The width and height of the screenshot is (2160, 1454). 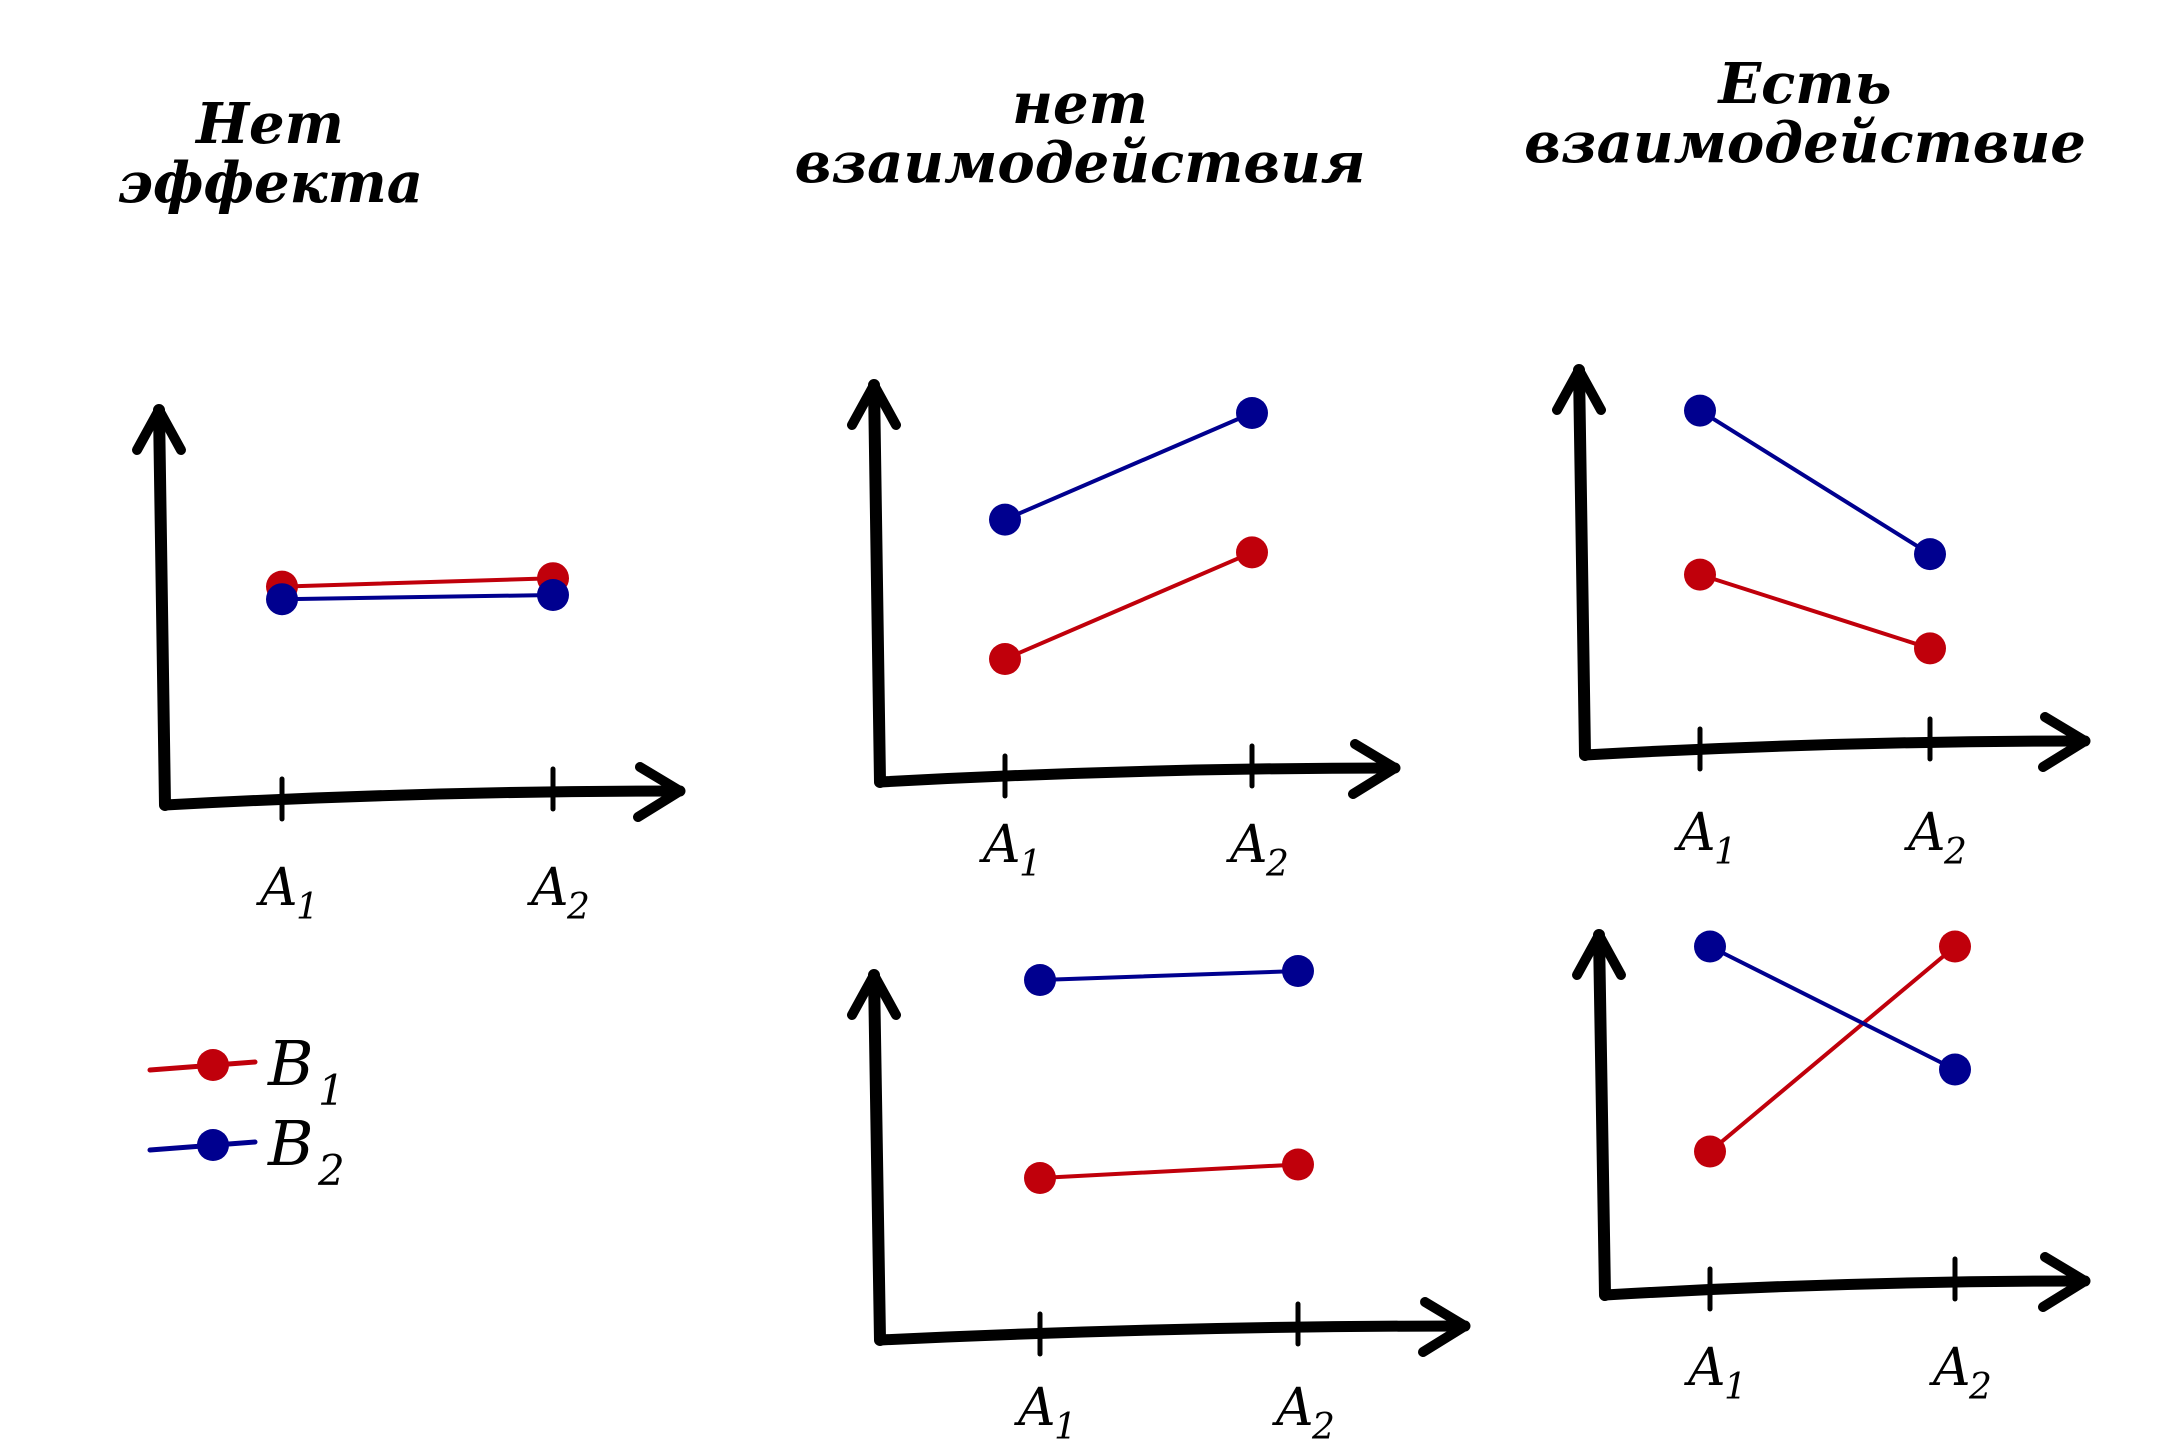 I want to click on panel-4-y-axis, so click(x=1582, y=562).